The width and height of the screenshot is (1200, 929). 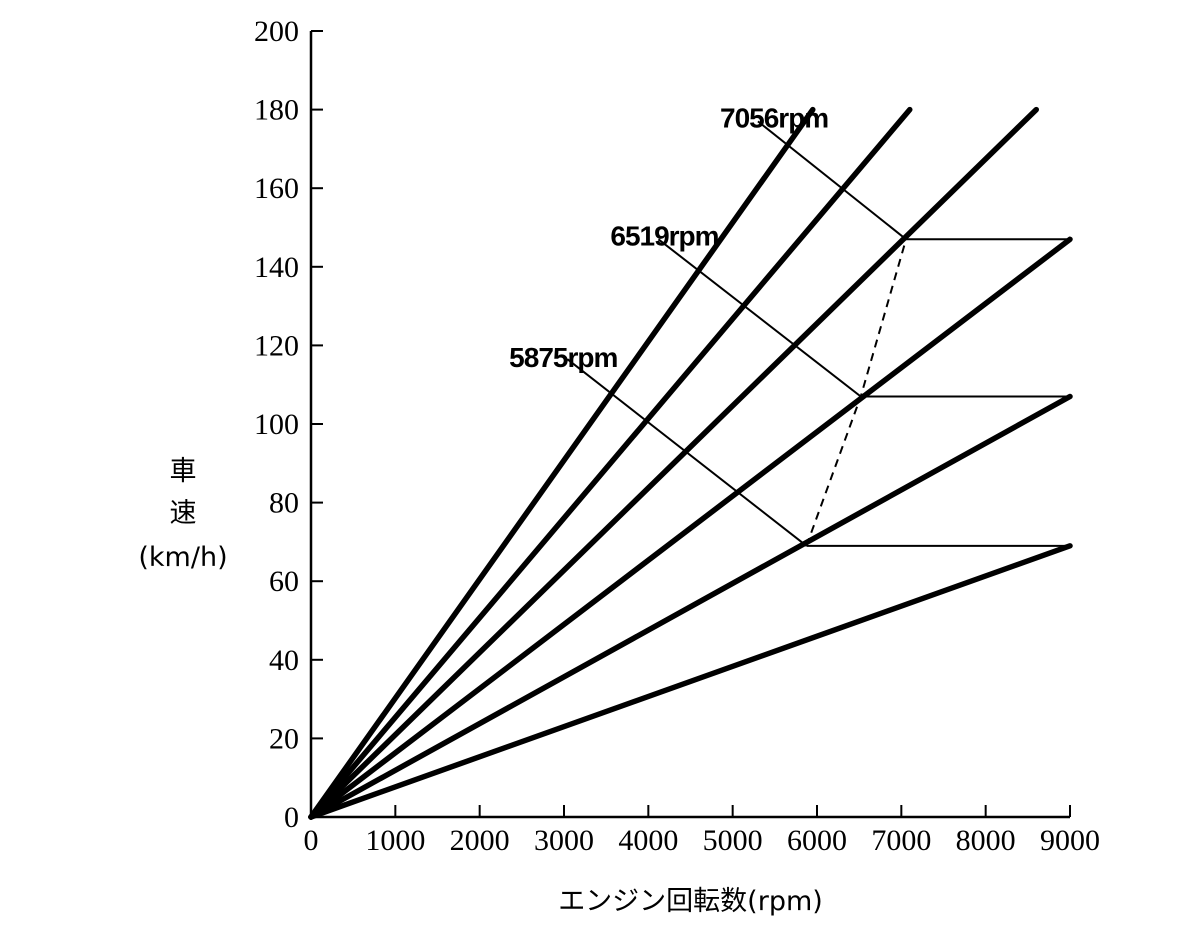 I want to click on x-tick-label: 2000, so click(x=480, y=840).